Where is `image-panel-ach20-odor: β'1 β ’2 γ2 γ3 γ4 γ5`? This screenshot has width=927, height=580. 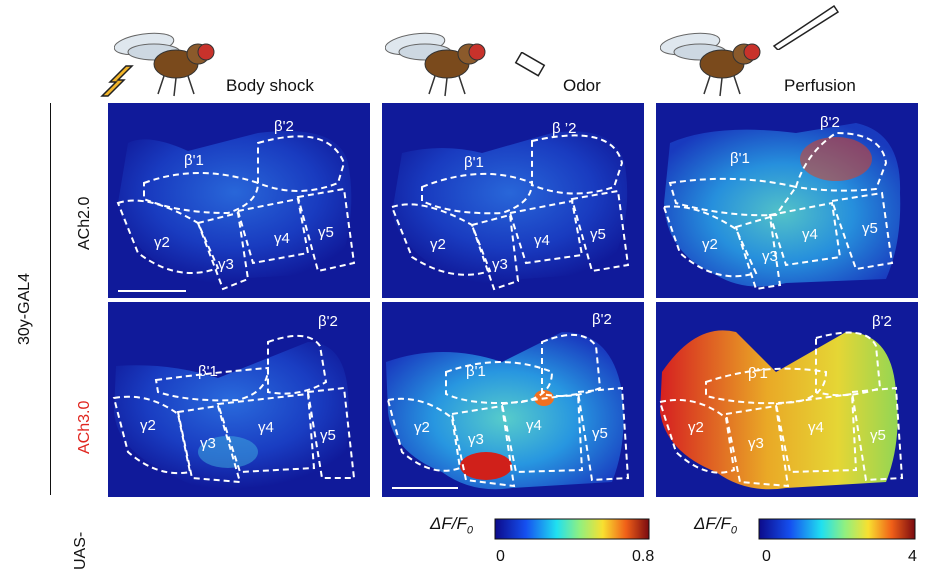
image-panel-ach20-odor: β'1 β ’2 γ2 γ3 γ4 γ5 is located at coordinates (513, 200).